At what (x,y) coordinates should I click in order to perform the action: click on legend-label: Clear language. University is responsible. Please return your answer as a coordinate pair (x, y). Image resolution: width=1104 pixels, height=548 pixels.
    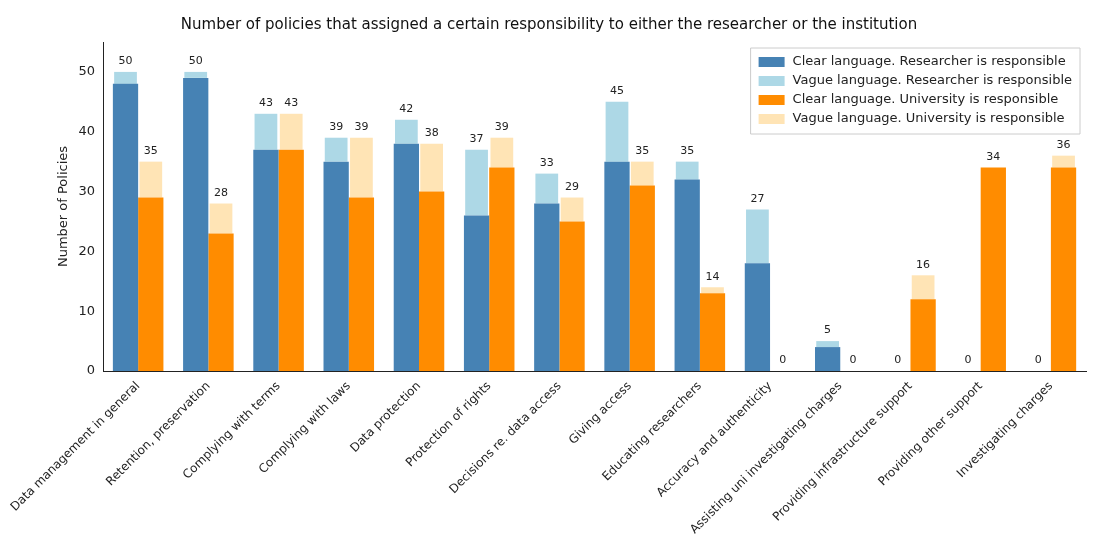
    Looking at the image, I should click on (925, 99).